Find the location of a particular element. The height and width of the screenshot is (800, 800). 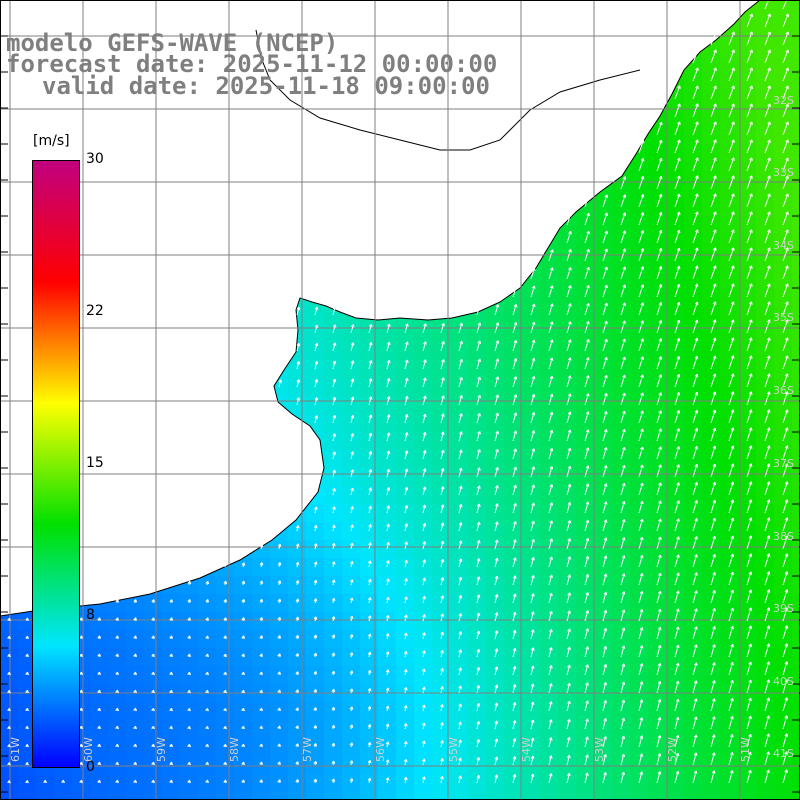

lon-label: 61W is located at coordinates (15, 749).